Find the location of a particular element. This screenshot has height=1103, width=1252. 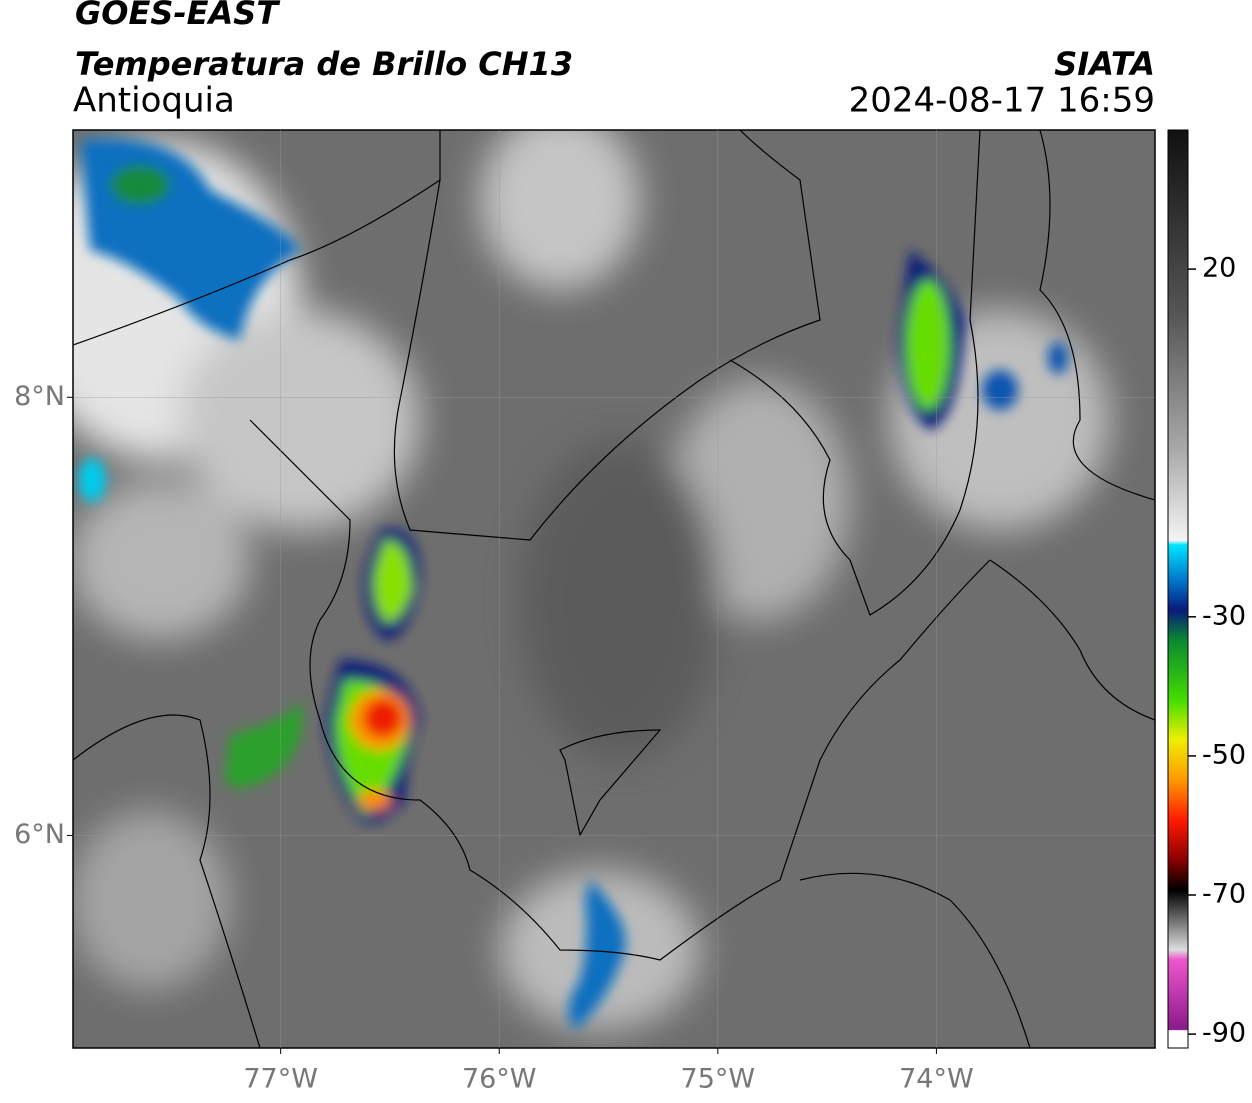

colorbar is located at coordinates (1178, 589).